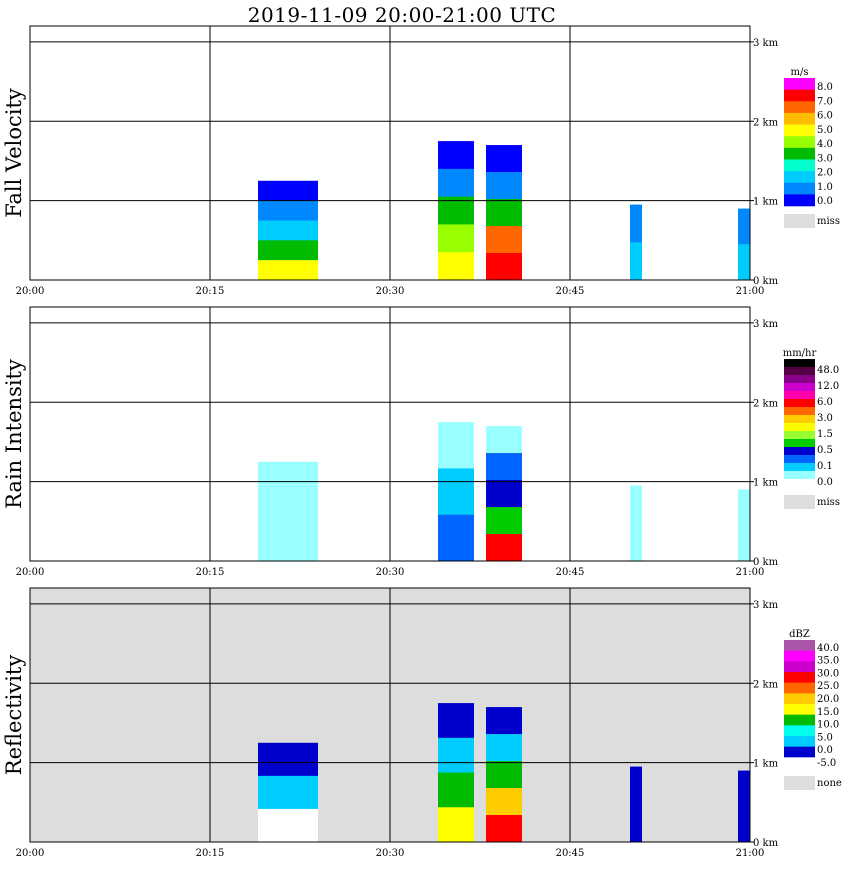  Describe the element at coordinates (825, 450) in the screenshot. I see `colorbar-label: 0.5` at that location.